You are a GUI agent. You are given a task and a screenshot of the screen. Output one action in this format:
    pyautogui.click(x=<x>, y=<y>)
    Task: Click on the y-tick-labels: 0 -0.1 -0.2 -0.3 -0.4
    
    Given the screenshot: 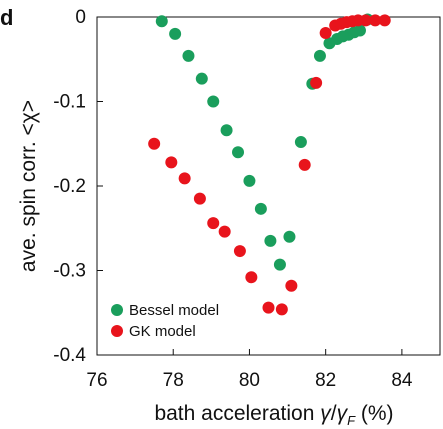 What is the action you would take?
    pyautogui.click(x=69, y=186)
    